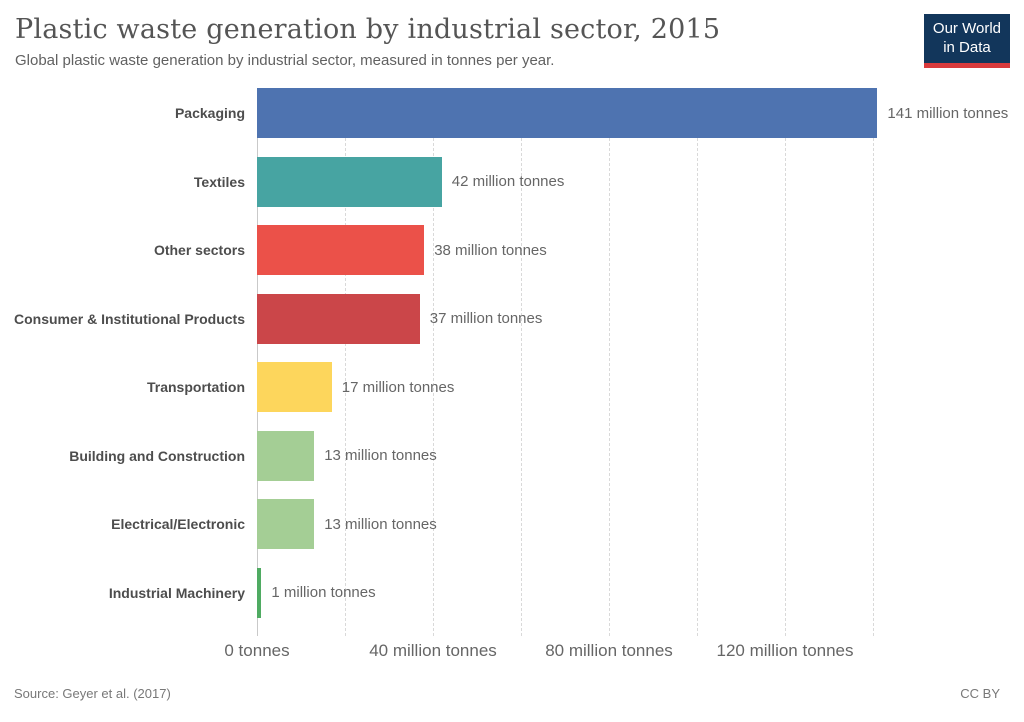 The width and height of the screenshot is (1024, 722). I want to click on logo-line-2: in Data, so click(967, 47).